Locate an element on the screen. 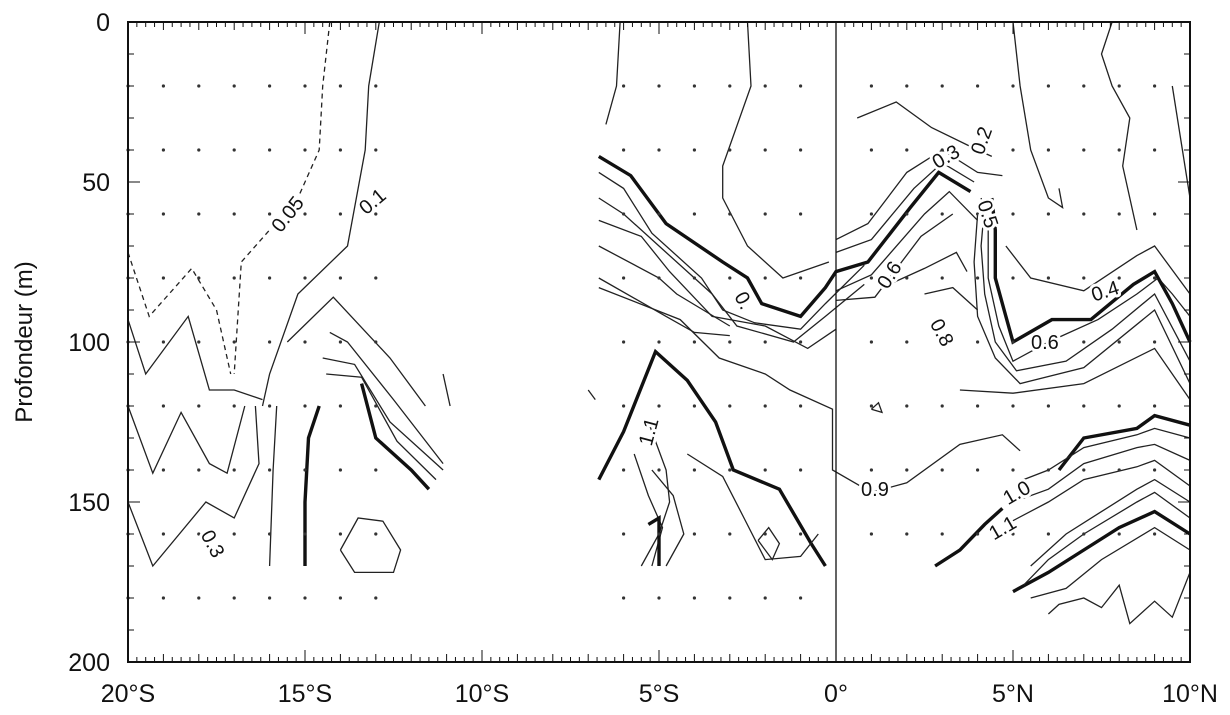 The height and width of the screenshot is (715, 1230). contour-label-group: 0.30.3 is located at coordinates (946, 157).